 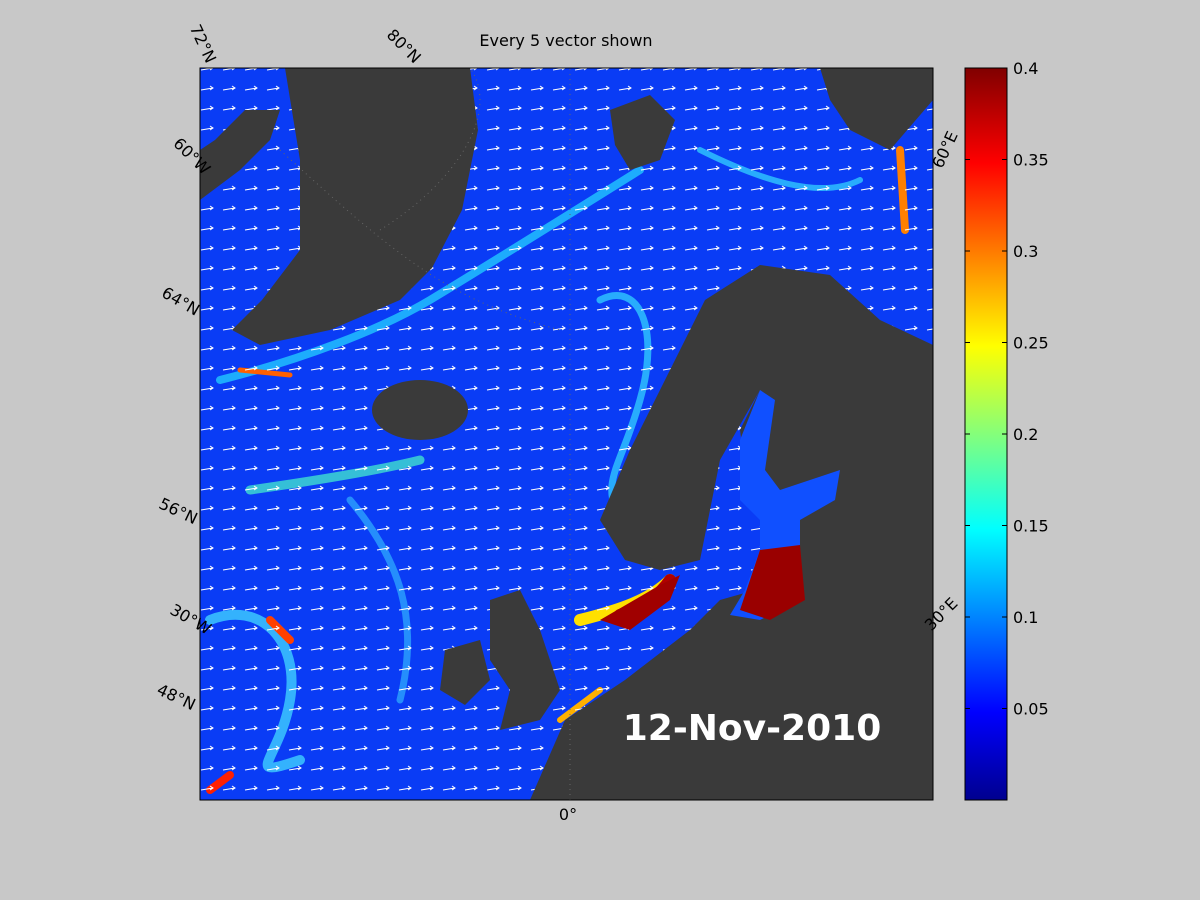 I want to click on colorbar-tick-label: 0.4, so click(x=1025, y=68).